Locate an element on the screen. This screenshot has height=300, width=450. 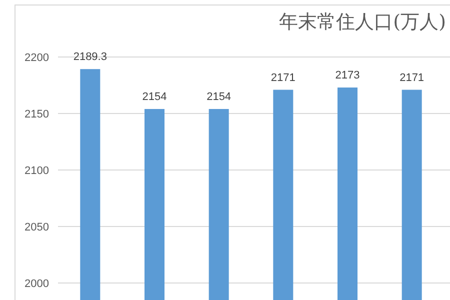
y-tick-label: 2150 is located at coordinates (36, 114).